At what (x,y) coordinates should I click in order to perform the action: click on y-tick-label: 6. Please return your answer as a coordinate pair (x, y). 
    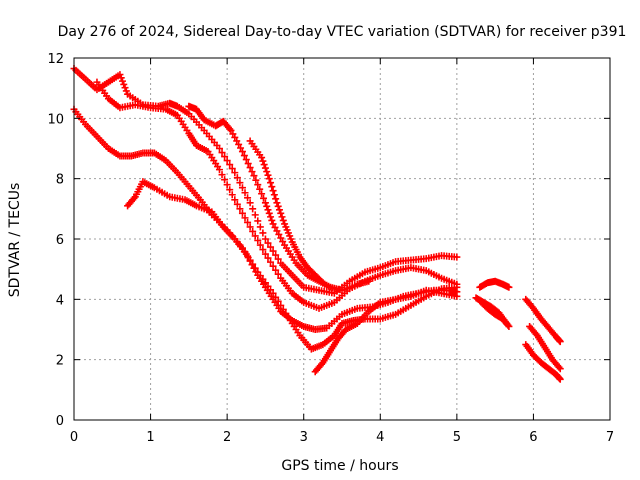
    Looking at the image, I should click on (60, 240).